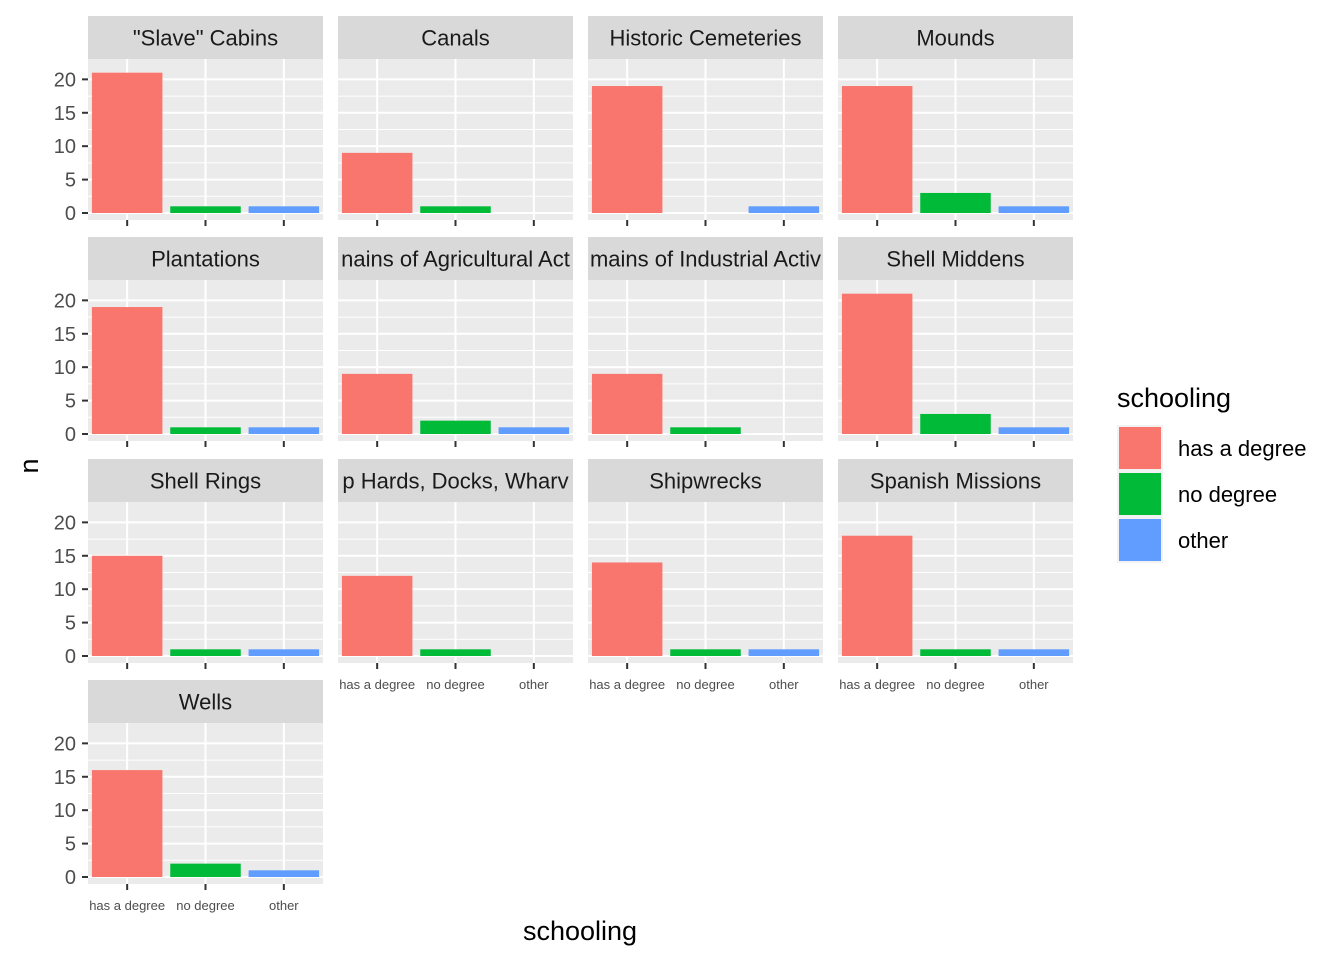 This screenshot has height=960, width=1344. Describe the element at coordinates (705, 121) in the screenshot. I see `facet-panel: Historic Cemeteries` at that location.